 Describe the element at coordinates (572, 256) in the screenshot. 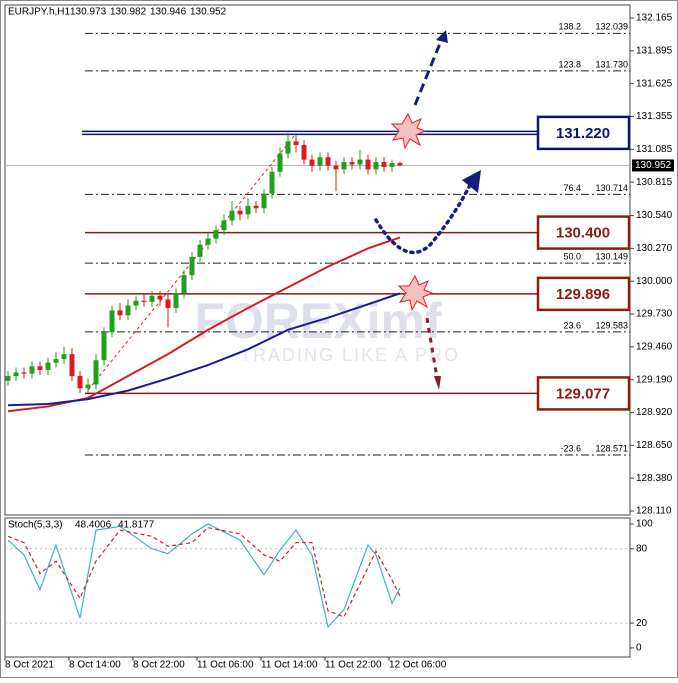

I see `fib-level: 50.0` at that location.